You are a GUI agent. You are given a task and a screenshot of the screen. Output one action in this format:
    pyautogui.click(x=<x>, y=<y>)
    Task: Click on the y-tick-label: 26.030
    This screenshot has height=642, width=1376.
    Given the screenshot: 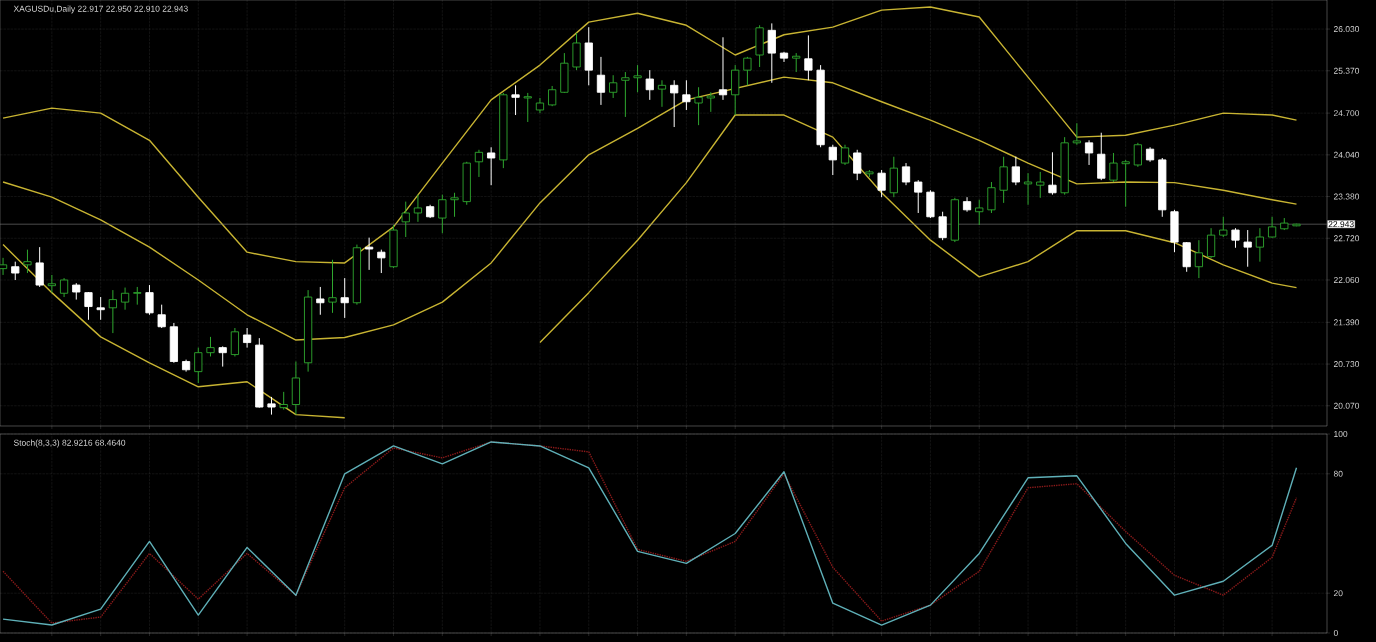 What is the action you would take?
    pyautogui.click(x=1346, y=29)
    